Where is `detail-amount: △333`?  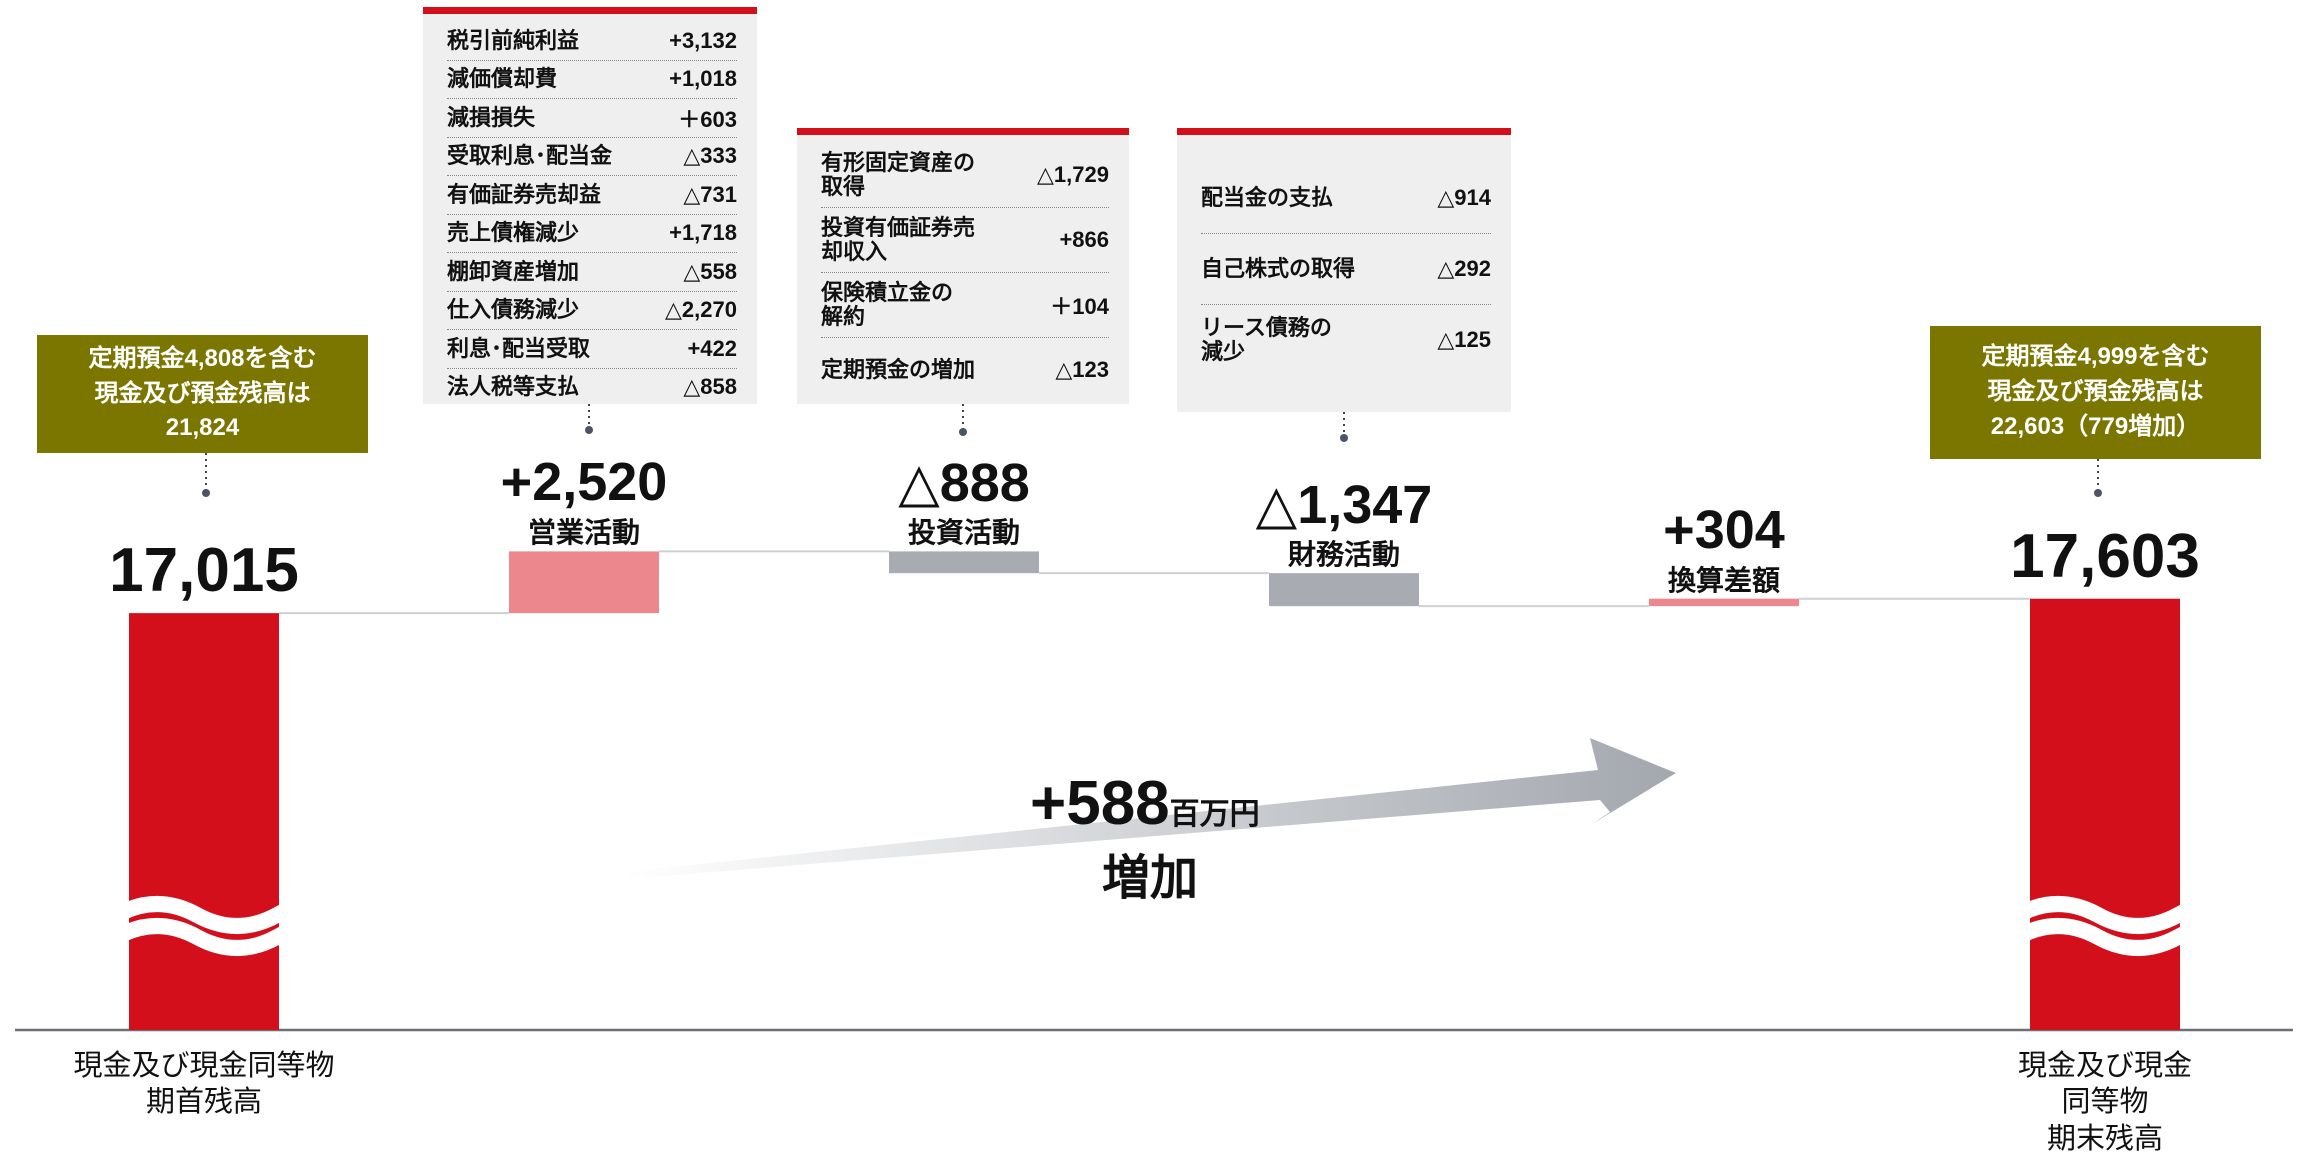
detail-amount: △333 is located at coordinates (710, 156).